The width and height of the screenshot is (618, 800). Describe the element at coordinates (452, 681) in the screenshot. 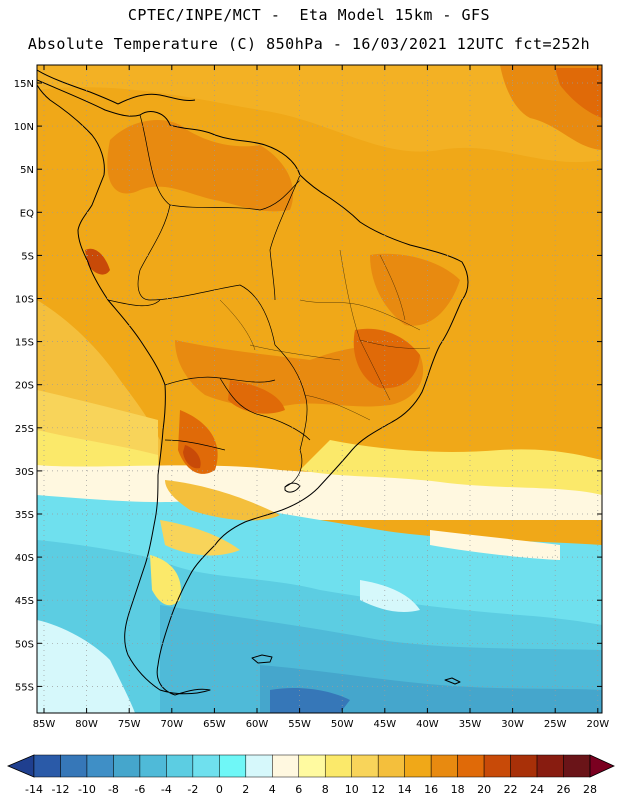

I see `south-georgia` at that location.